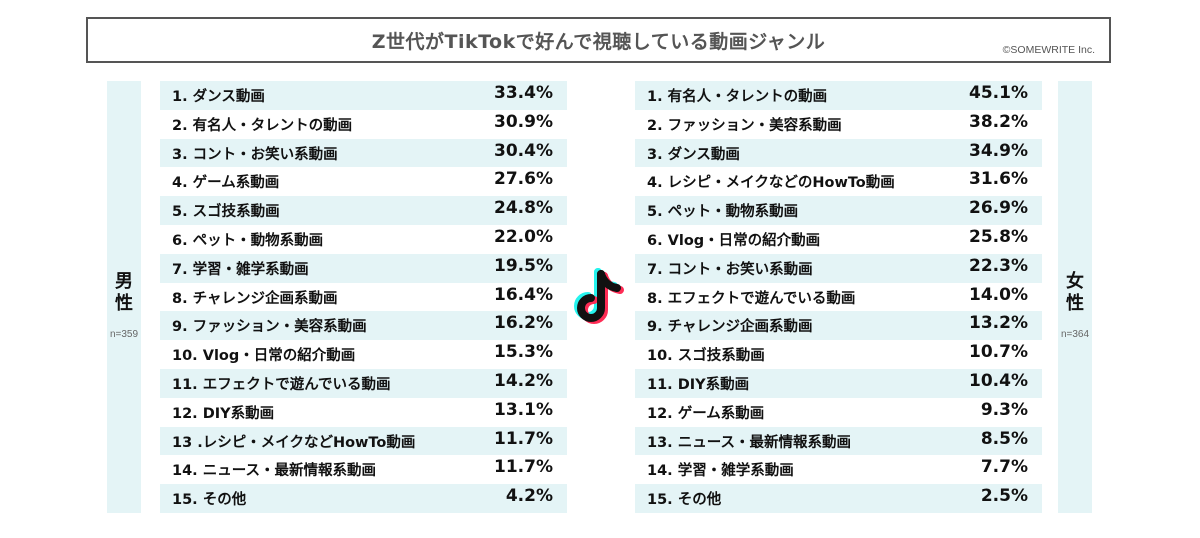  I want to click on male-genre-label: 9. ファッション・美容系動画, so click(269, 327).